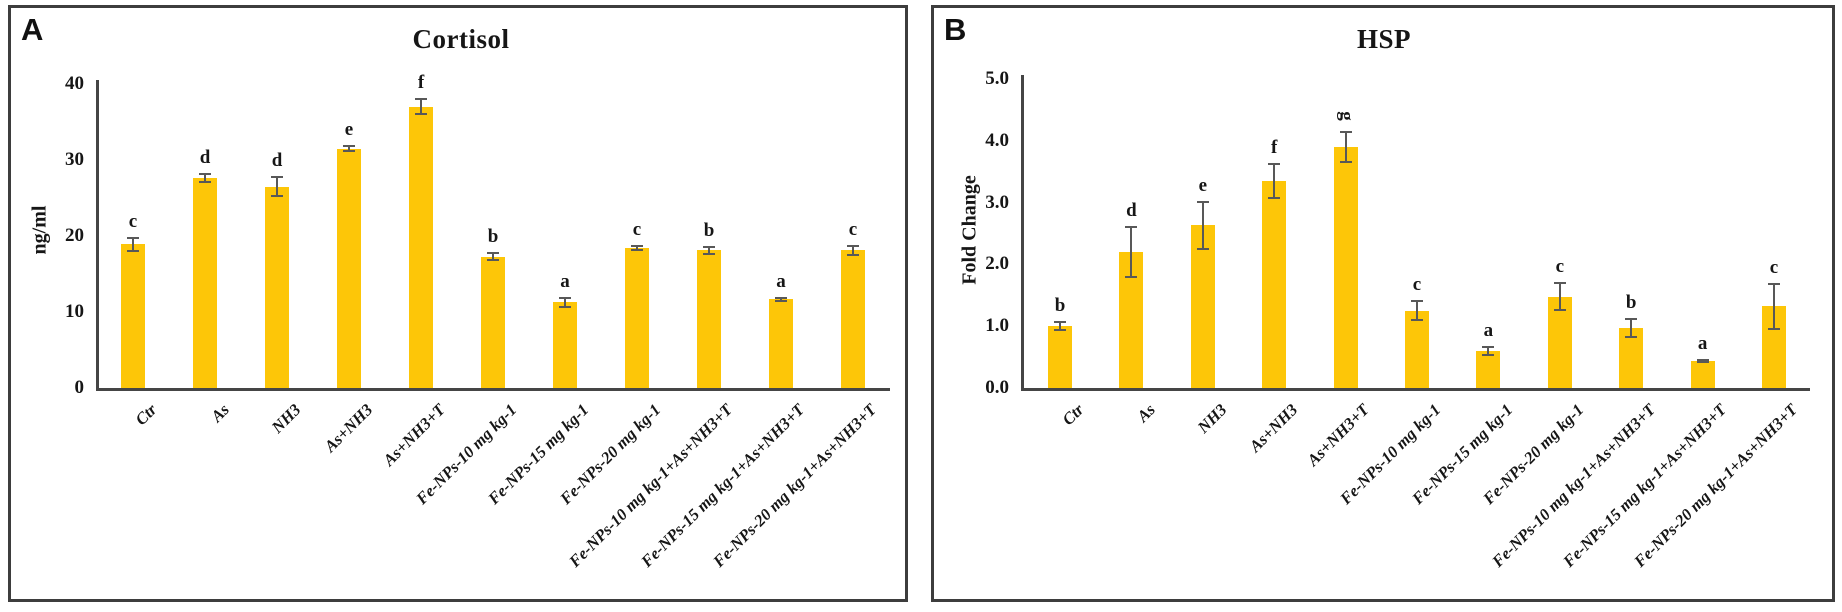 This screenshot has width=1842, height=612. I want to click on significance-letter: g, so click(1346, 116).